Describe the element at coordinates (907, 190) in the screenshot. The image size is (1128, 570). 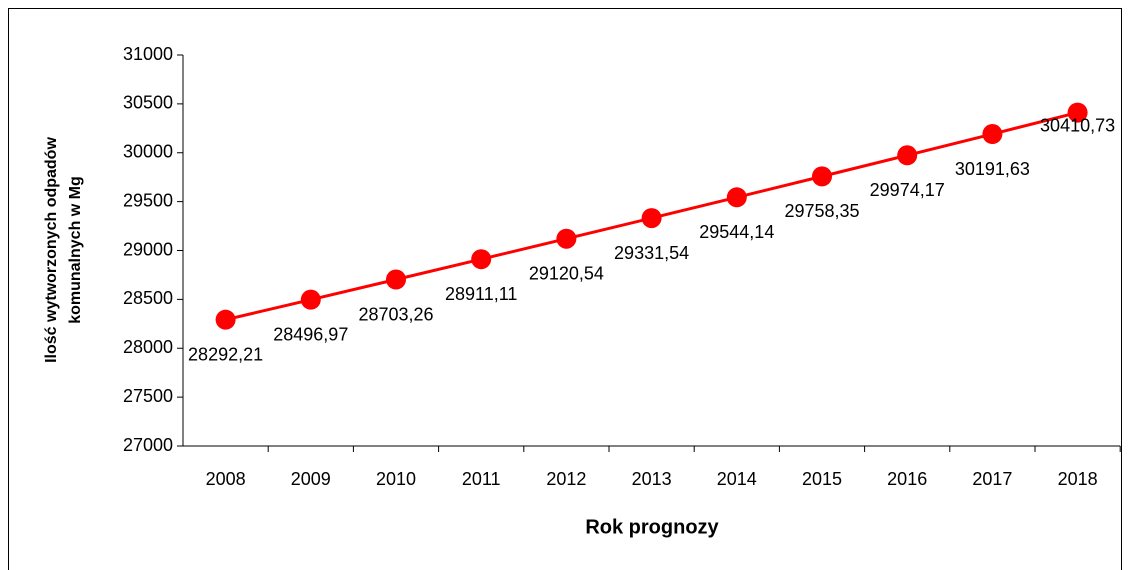
I see `data-label: 29974,17` at that location.